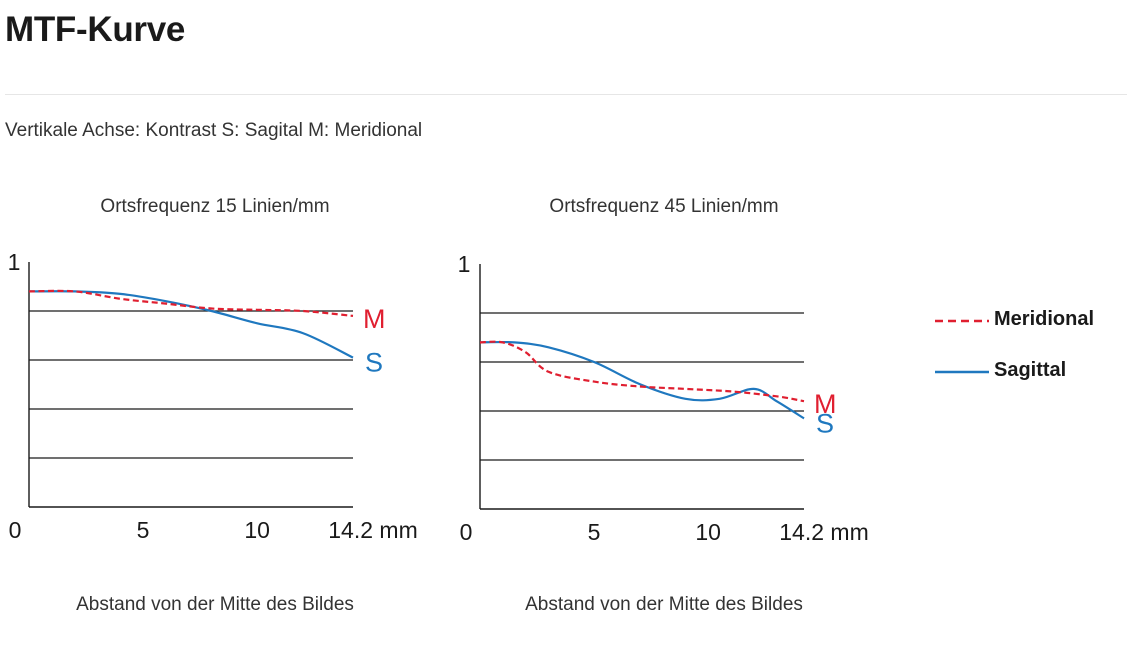 The image size is (1127, 672). I want to click on solid-line-icon, so click(962, 372).